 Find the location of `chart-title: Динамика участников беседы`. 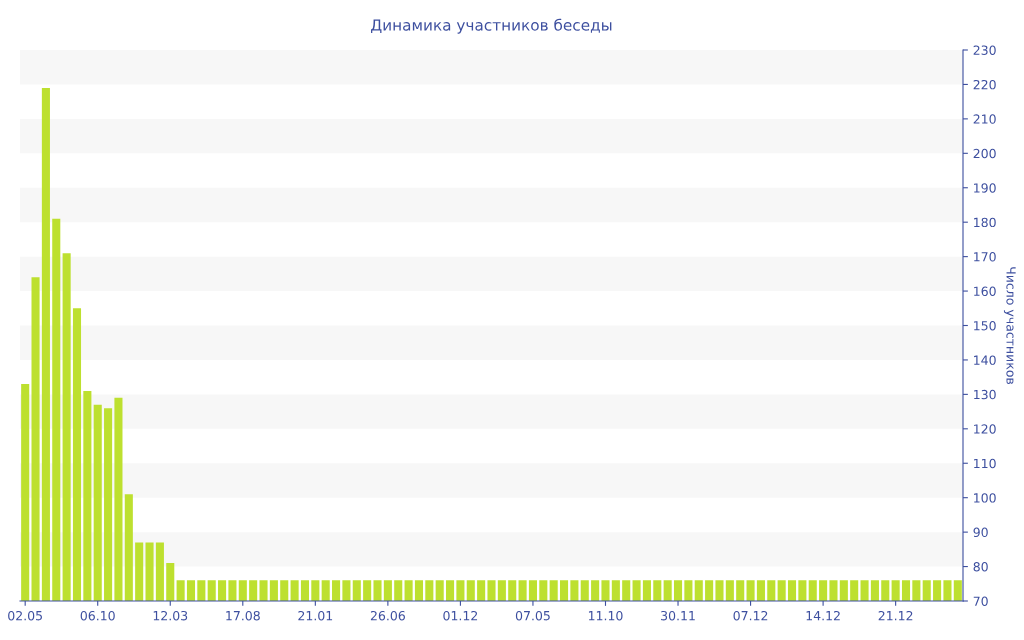

chart-title: Динамика участников беседы is located at coordinates (491, 26).